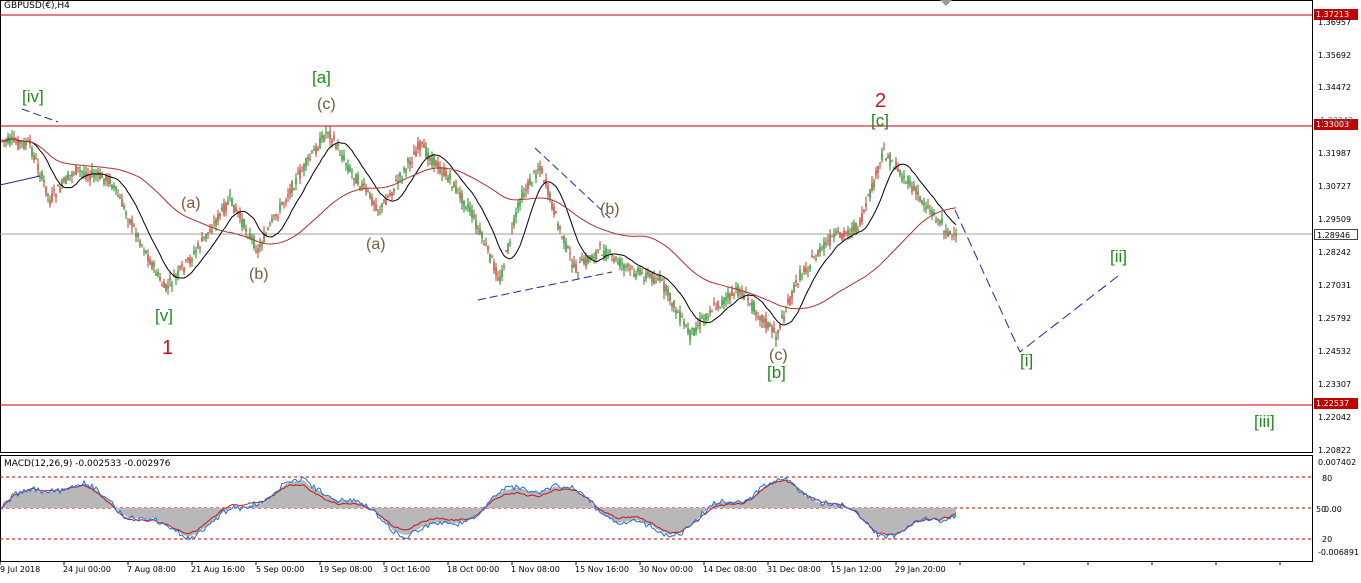 This screenshot has width=1361, height=583. Describe the element at coordinates (856, 569) in the screenshot. I see `x-tick: 15 Jan 12:00` at that location.